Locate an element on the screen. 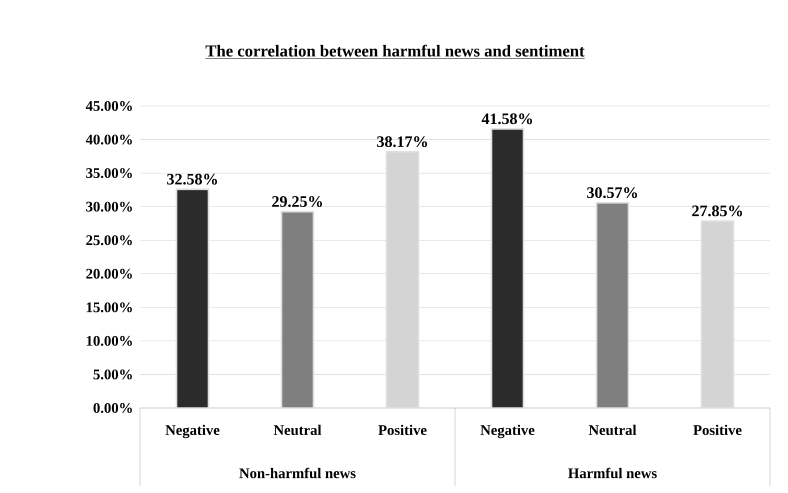 The width and height of the screenshot is (788, 493). y-tick-label: 40.00% is located at coordinates (109, 139).